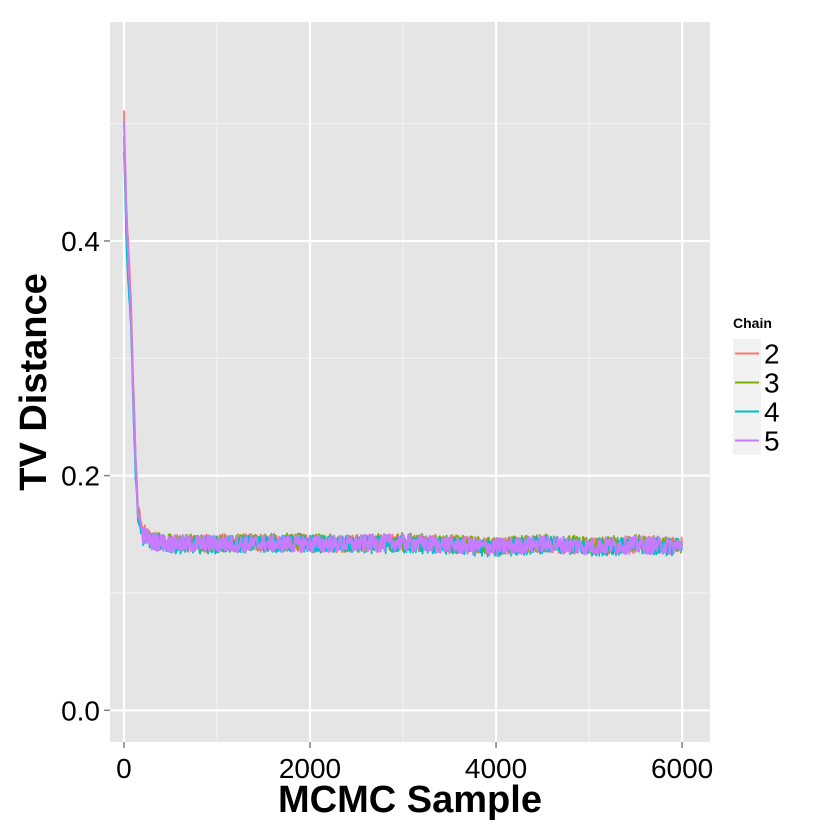  I want to click on legend-label-4: 4, so click(772, 412).